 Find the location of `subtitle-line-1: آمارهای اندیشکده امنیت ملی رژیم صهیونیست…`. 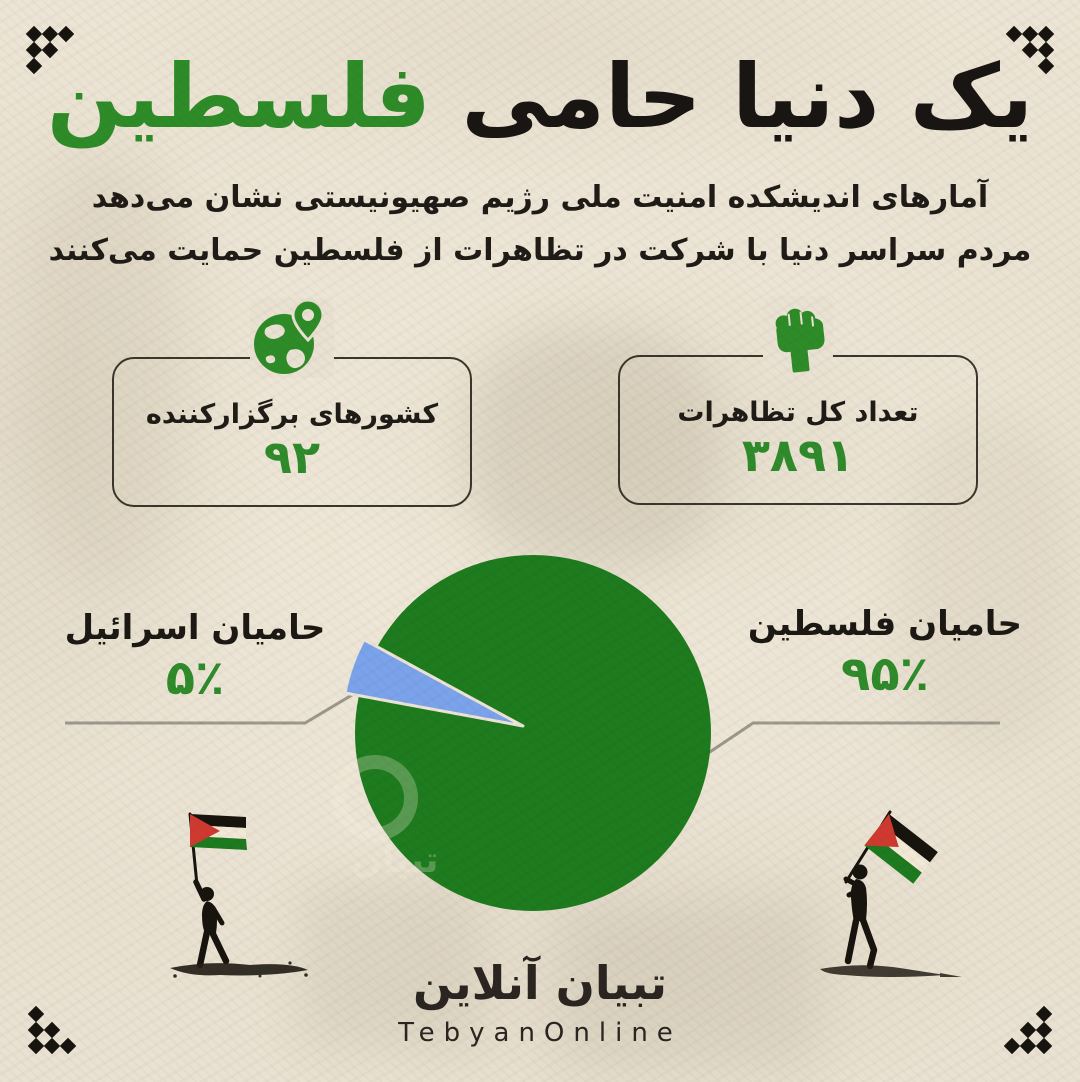

subtitle-line-1: آمارهای اندیشکده امنیت ملی رژیم صهیونیست… is located at coordinates (540, 197).